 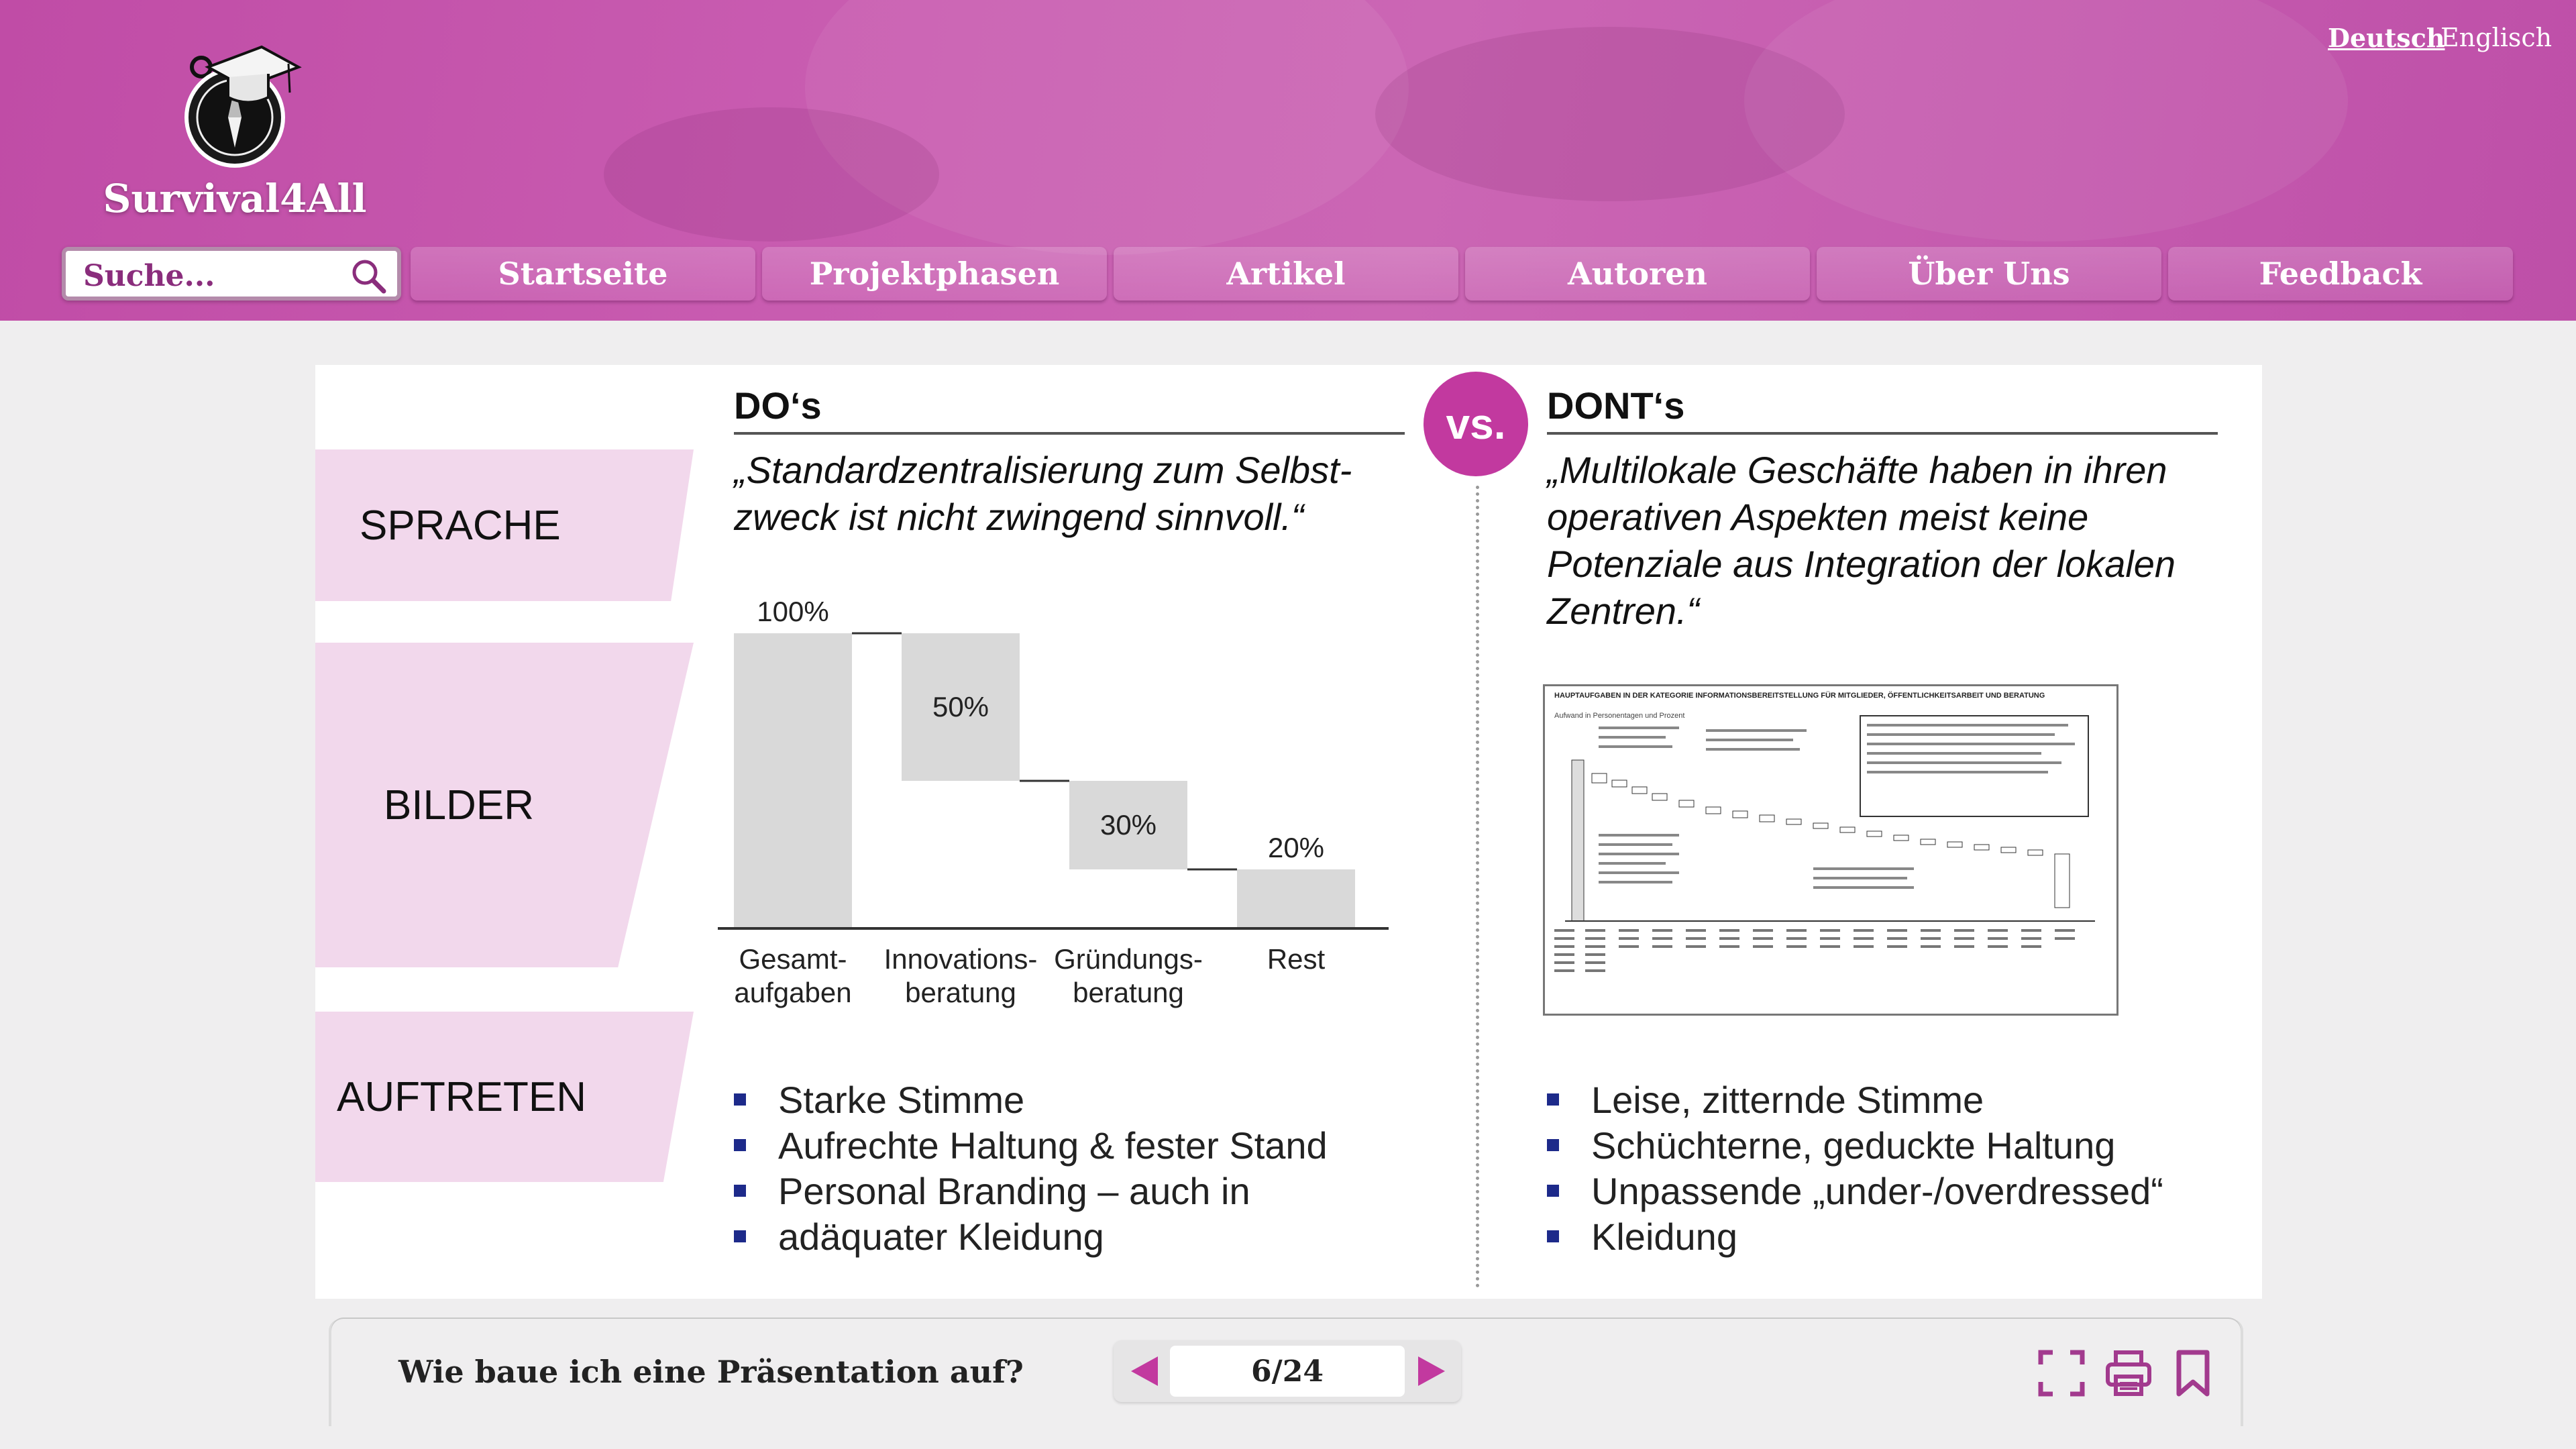 I want to click on mini-chart-subtitle: Aufwand in Personentagen und Prozent, so click(x=1619, y=716).